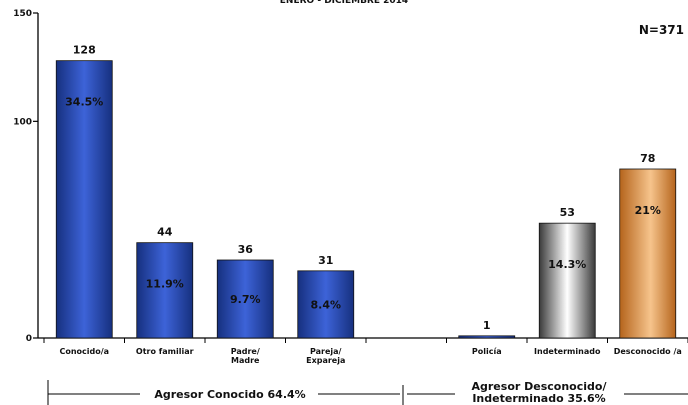 The width and height of the screenshot is (688, 405). What do you see at coordinates (84, 102) in the screenshot?
I see `bar-percent-label: 34.5%` at bounding box center [84, 102].